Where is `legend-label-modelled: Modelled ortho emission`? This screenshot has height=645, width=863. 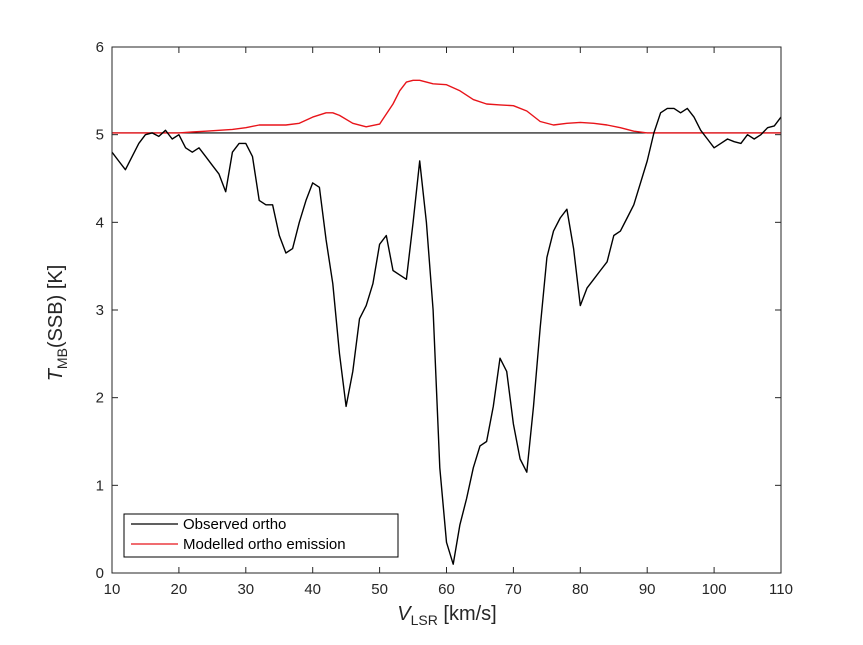
legend-label-modelled: Modelled ortho emission is located at coordinates (264, 544).